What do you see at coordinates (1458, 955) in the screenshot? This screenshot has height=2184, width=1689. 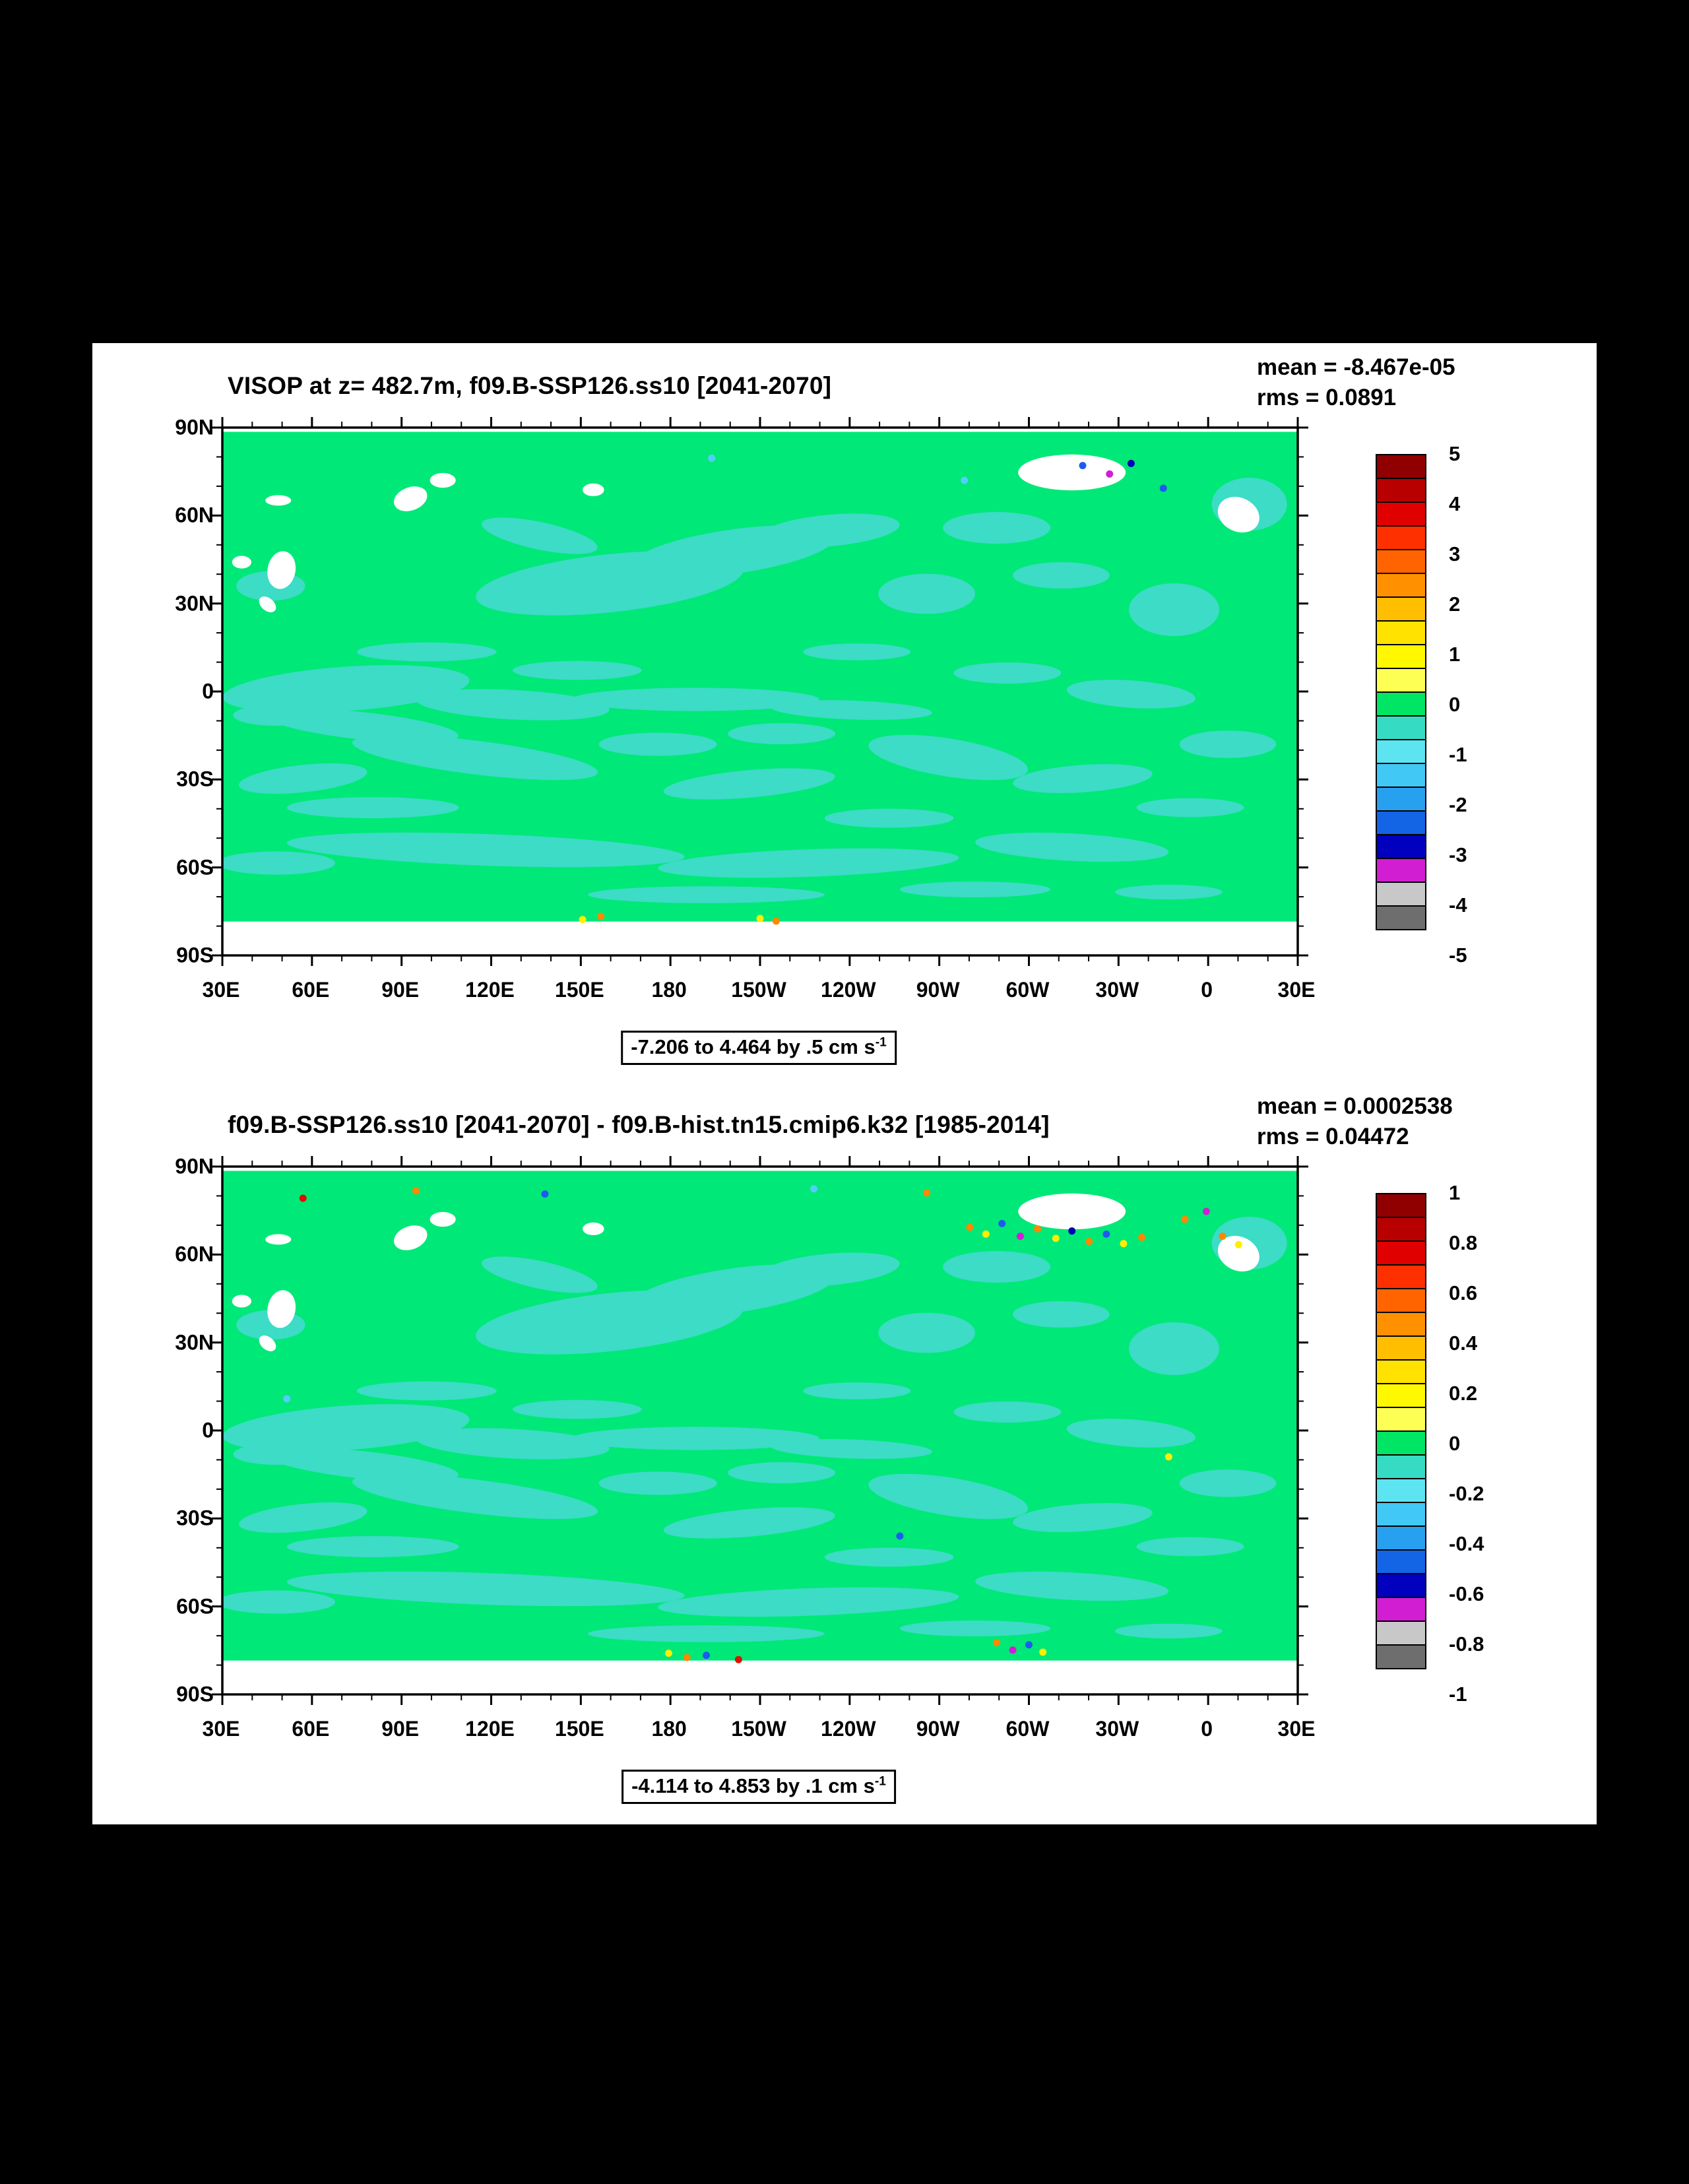 I see `colorbar-tick-label: -5` at bounding box center [1458, 955].